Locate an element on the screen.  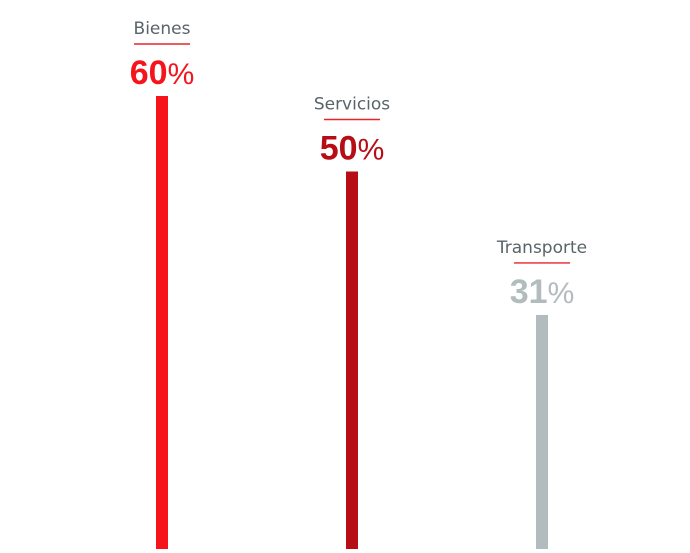
value-label-transporte: 31% is located at coordinates (542, 292).